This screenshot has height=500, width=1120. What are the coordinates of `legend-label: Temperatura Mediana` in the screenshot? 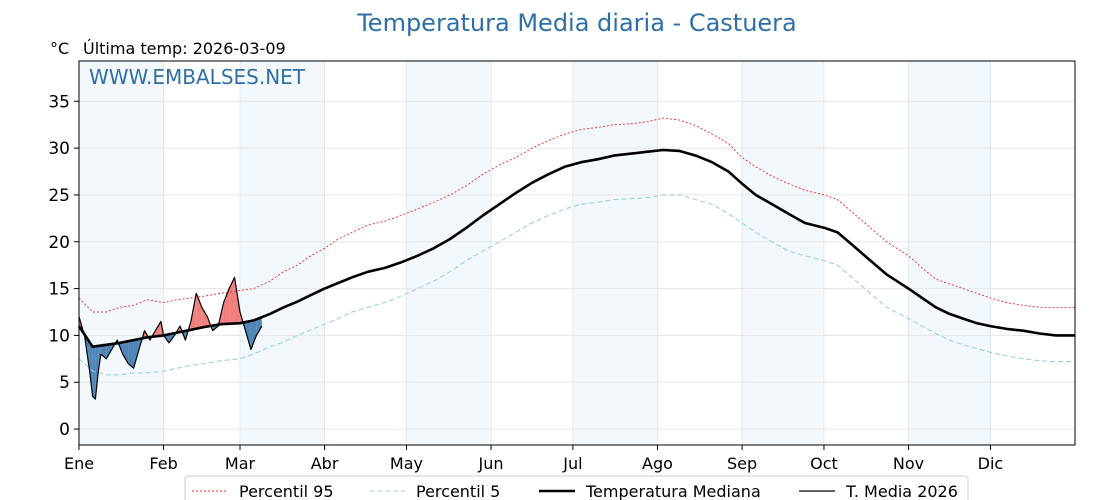 It's located at (673, 491).